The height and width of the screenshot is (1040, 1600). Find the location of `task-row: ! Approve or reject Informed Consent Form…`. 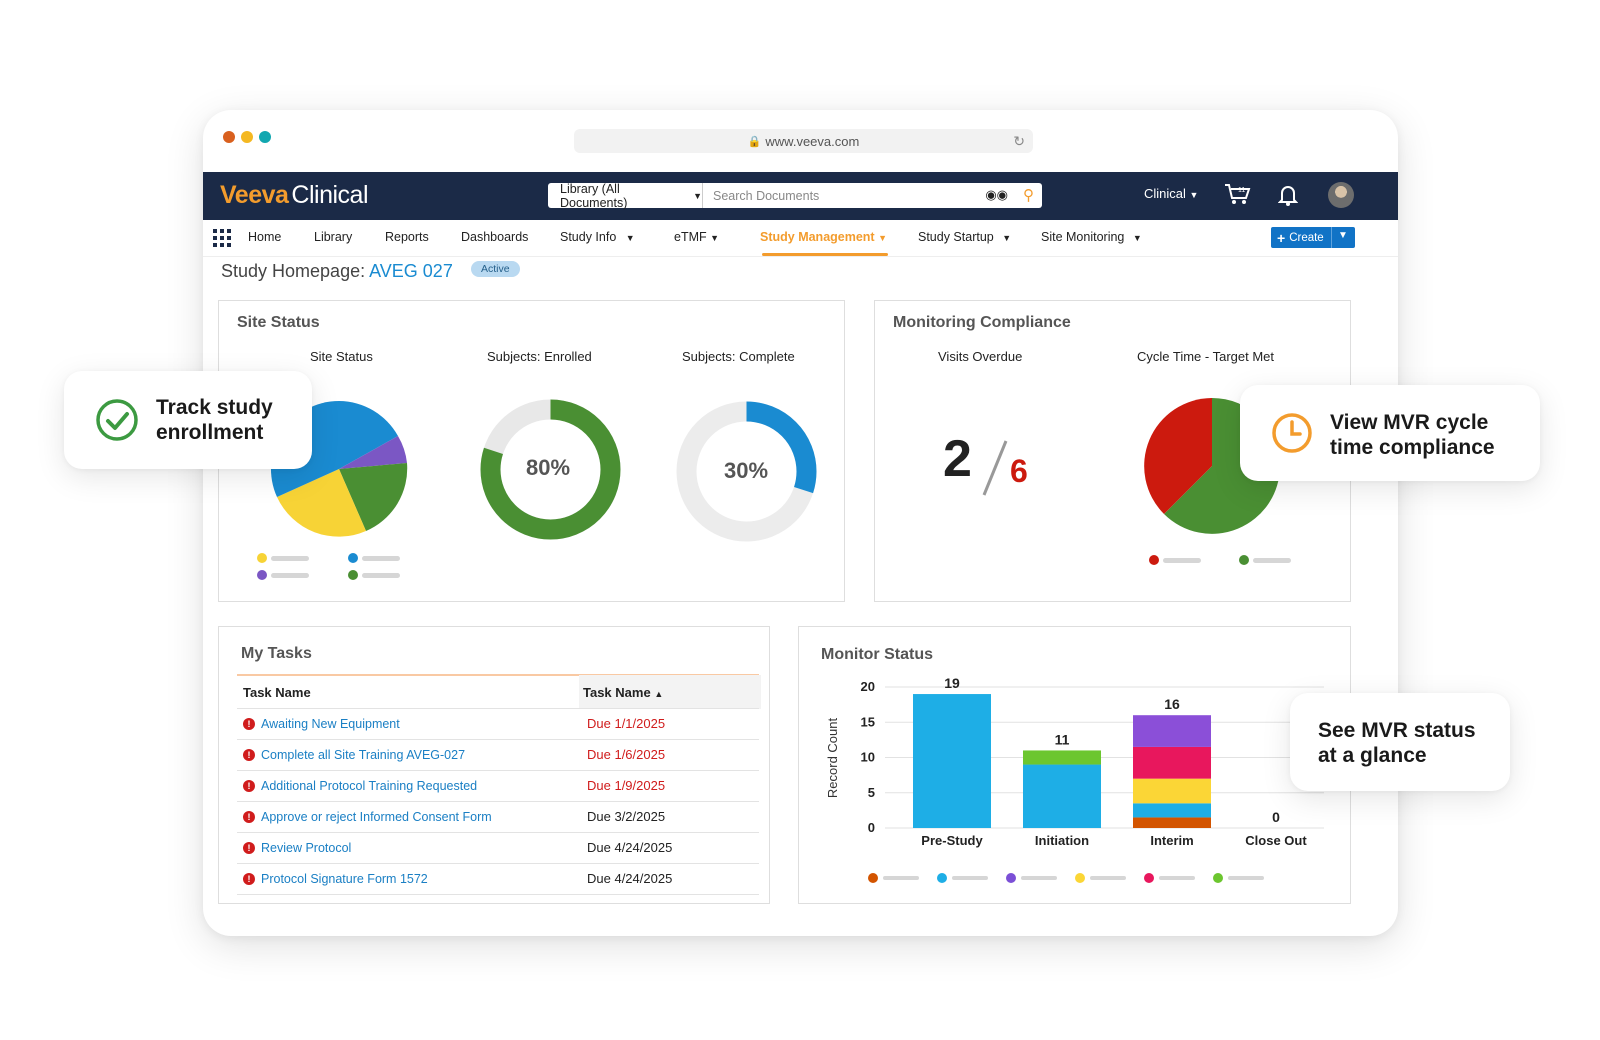

task-row: ! Approve or reject Informed Consent Form… is located at coordinates (498, 817).